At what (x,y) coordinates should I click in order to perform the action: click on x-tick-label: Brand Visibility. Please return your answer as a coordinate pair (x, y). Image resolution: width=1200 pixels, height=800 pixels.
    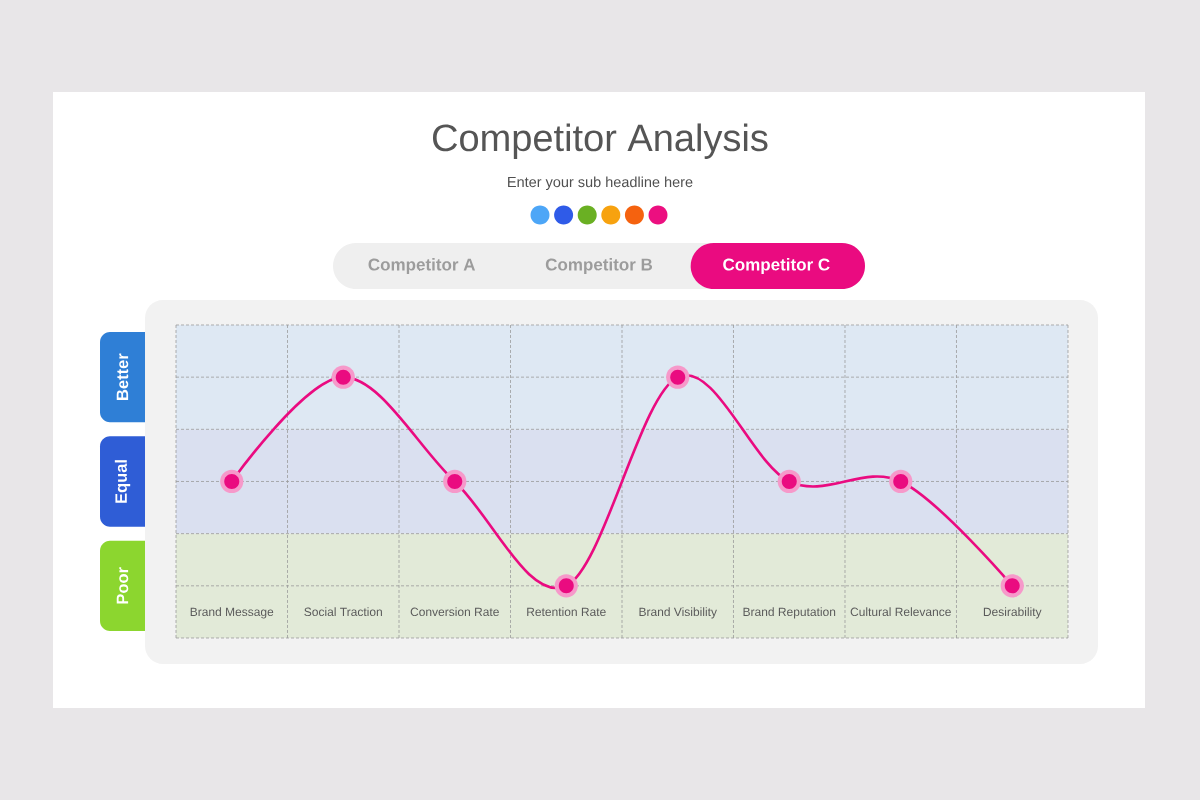
    Looking at the image, I should click on (678, 613).